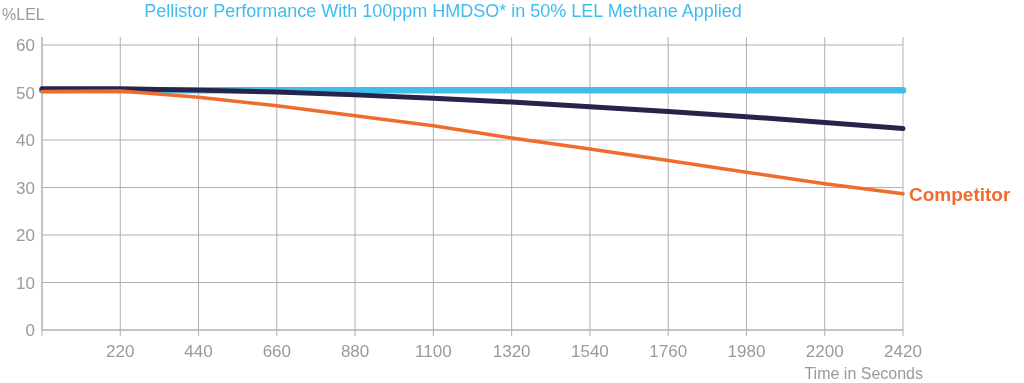  I want to click on x-tick-label: 2200, so click(824, 351).